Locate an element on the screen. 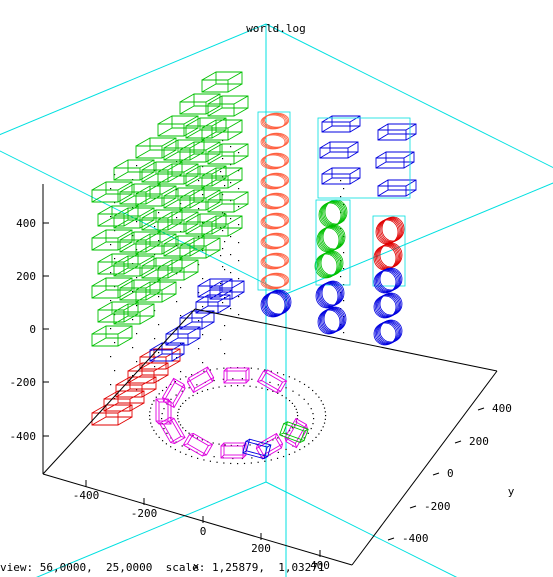 The image size is (553, 577). red-brick is located at coordinates (160, 359).